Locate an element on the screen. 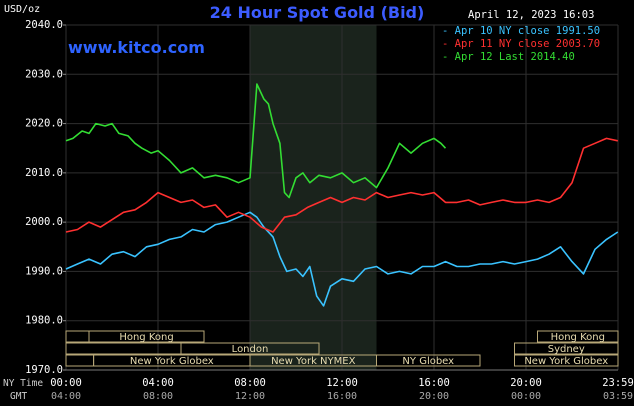  x-tick-label-gmt: 12:00 is located at coordinates (250, 396).